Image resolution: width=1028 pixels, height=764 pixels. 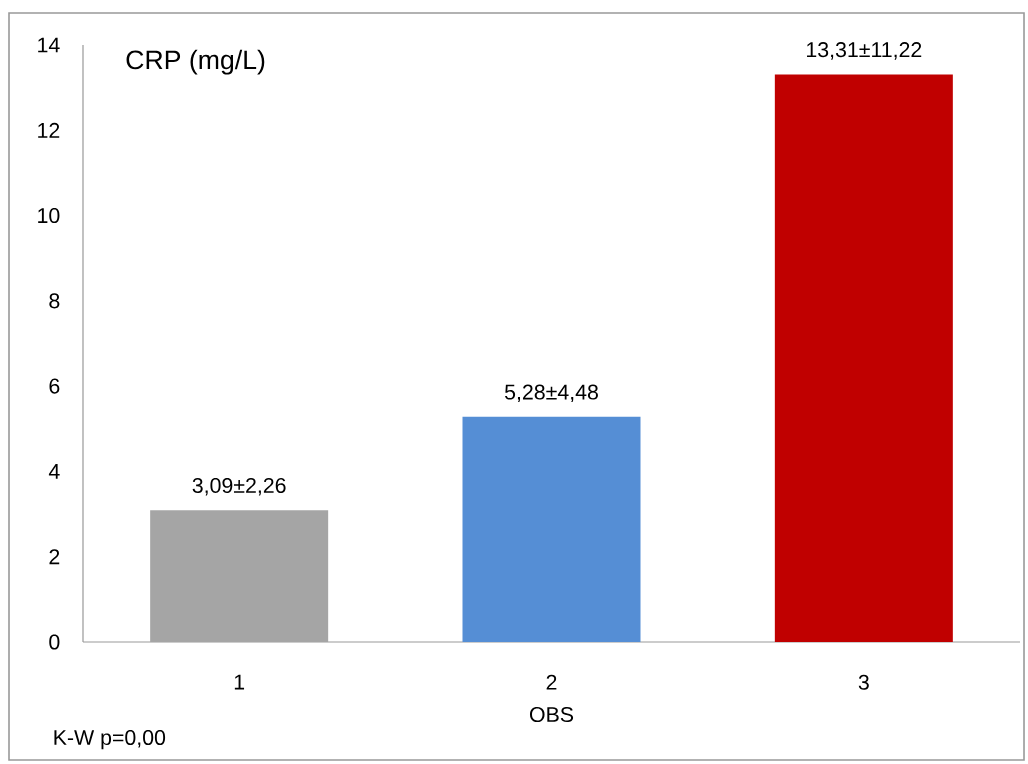 I want to click on data-label: 13,31±11,22, so click(x=864, y=51).